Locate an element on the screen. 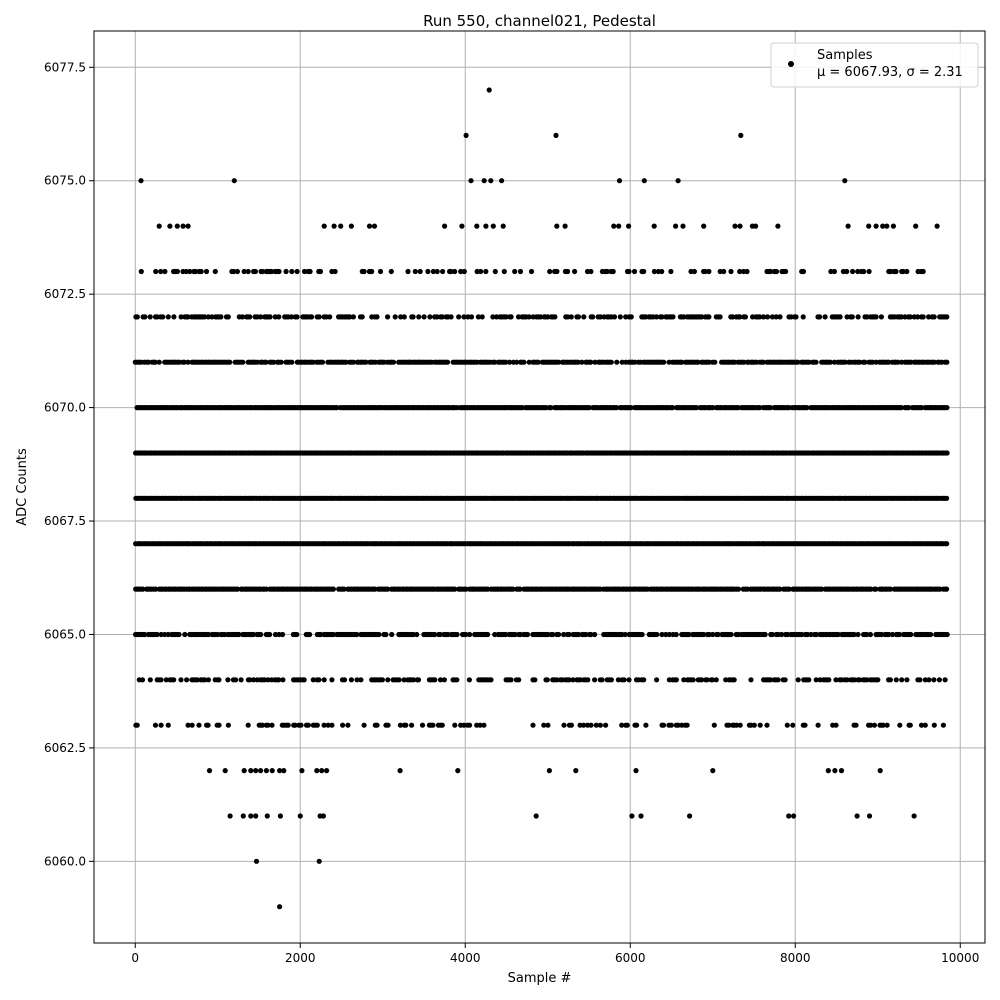  x-tick-label: 10000 is located at coordinates (960, 958).